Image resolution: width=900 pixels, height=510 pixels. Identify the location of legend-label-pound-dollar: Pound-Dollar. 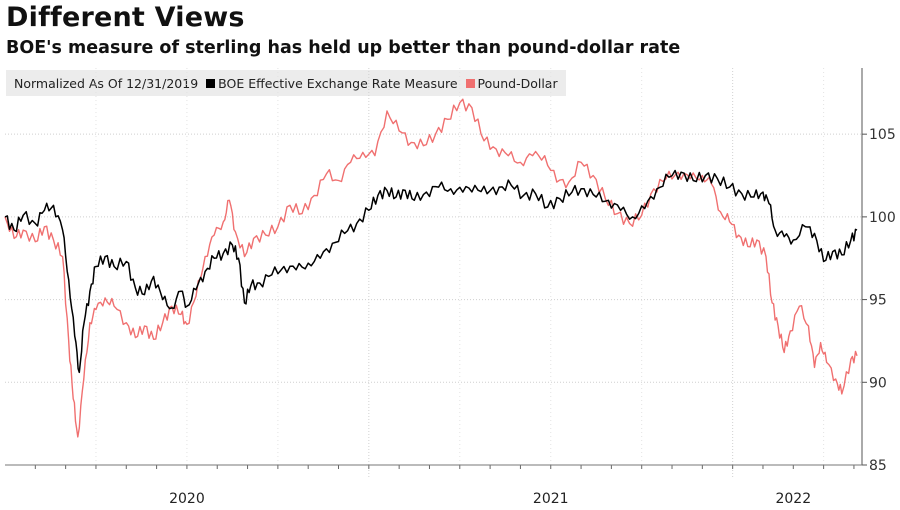
(517, 83).